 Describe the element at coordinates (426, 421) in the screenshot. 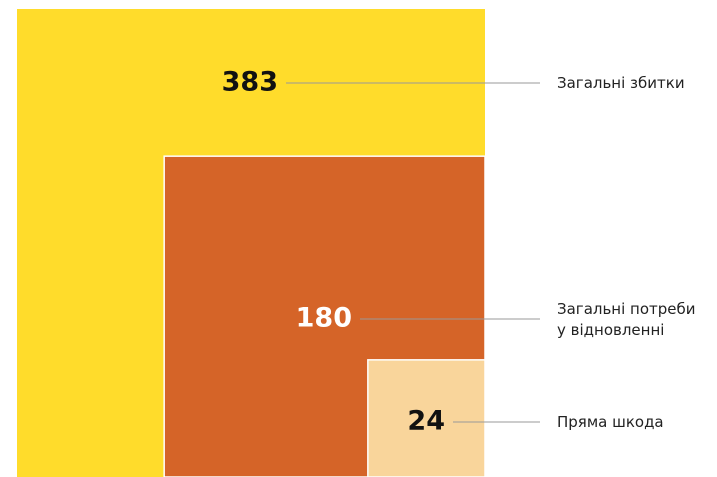

I see `value-label: 24` at that location.